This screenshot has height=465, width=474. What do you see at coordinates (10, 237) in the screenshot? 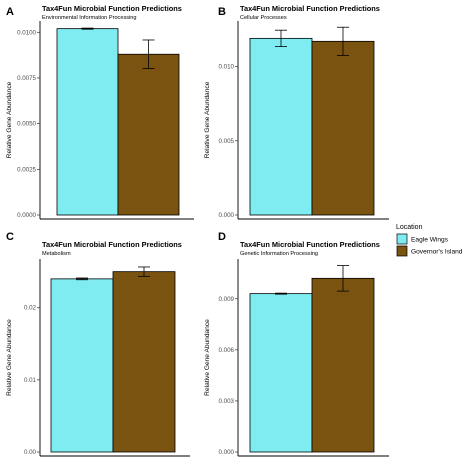
I see `panel-letter: C` at bounding box center [10, 237].